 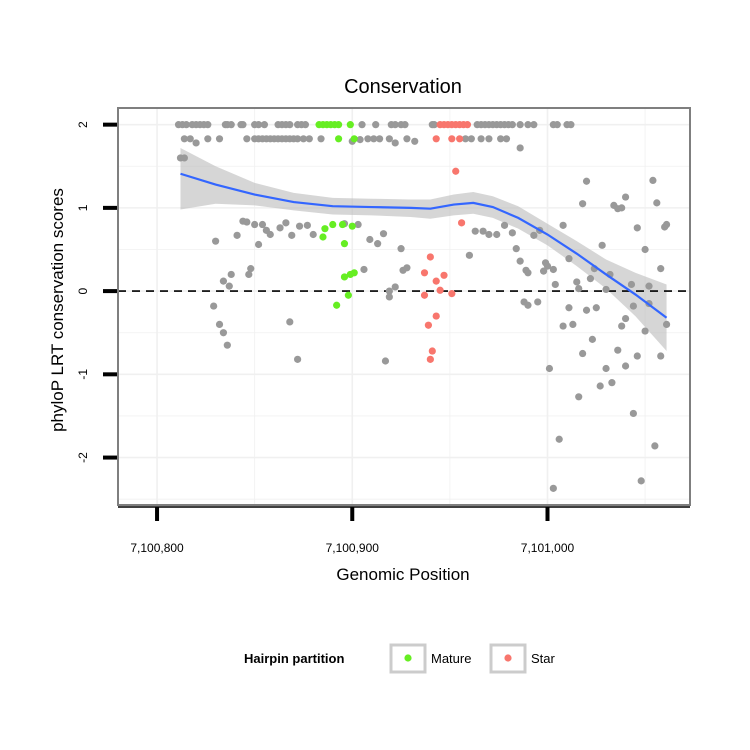 What do you see at coordinates (336, 215) in the screenshot?
I see `series-mature` at bounding box center [336, 215].